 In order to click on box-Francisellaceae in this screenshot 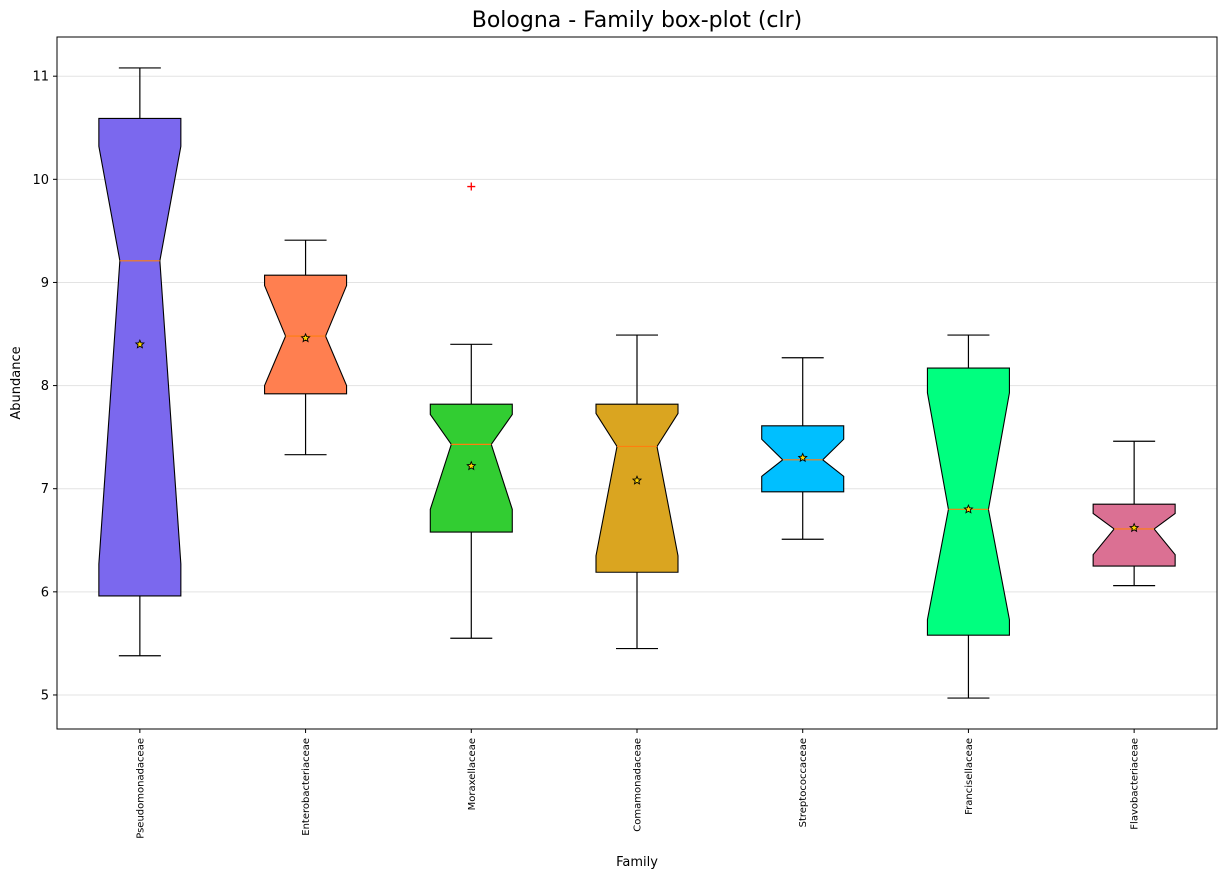, I will do `click(968, 516)`.